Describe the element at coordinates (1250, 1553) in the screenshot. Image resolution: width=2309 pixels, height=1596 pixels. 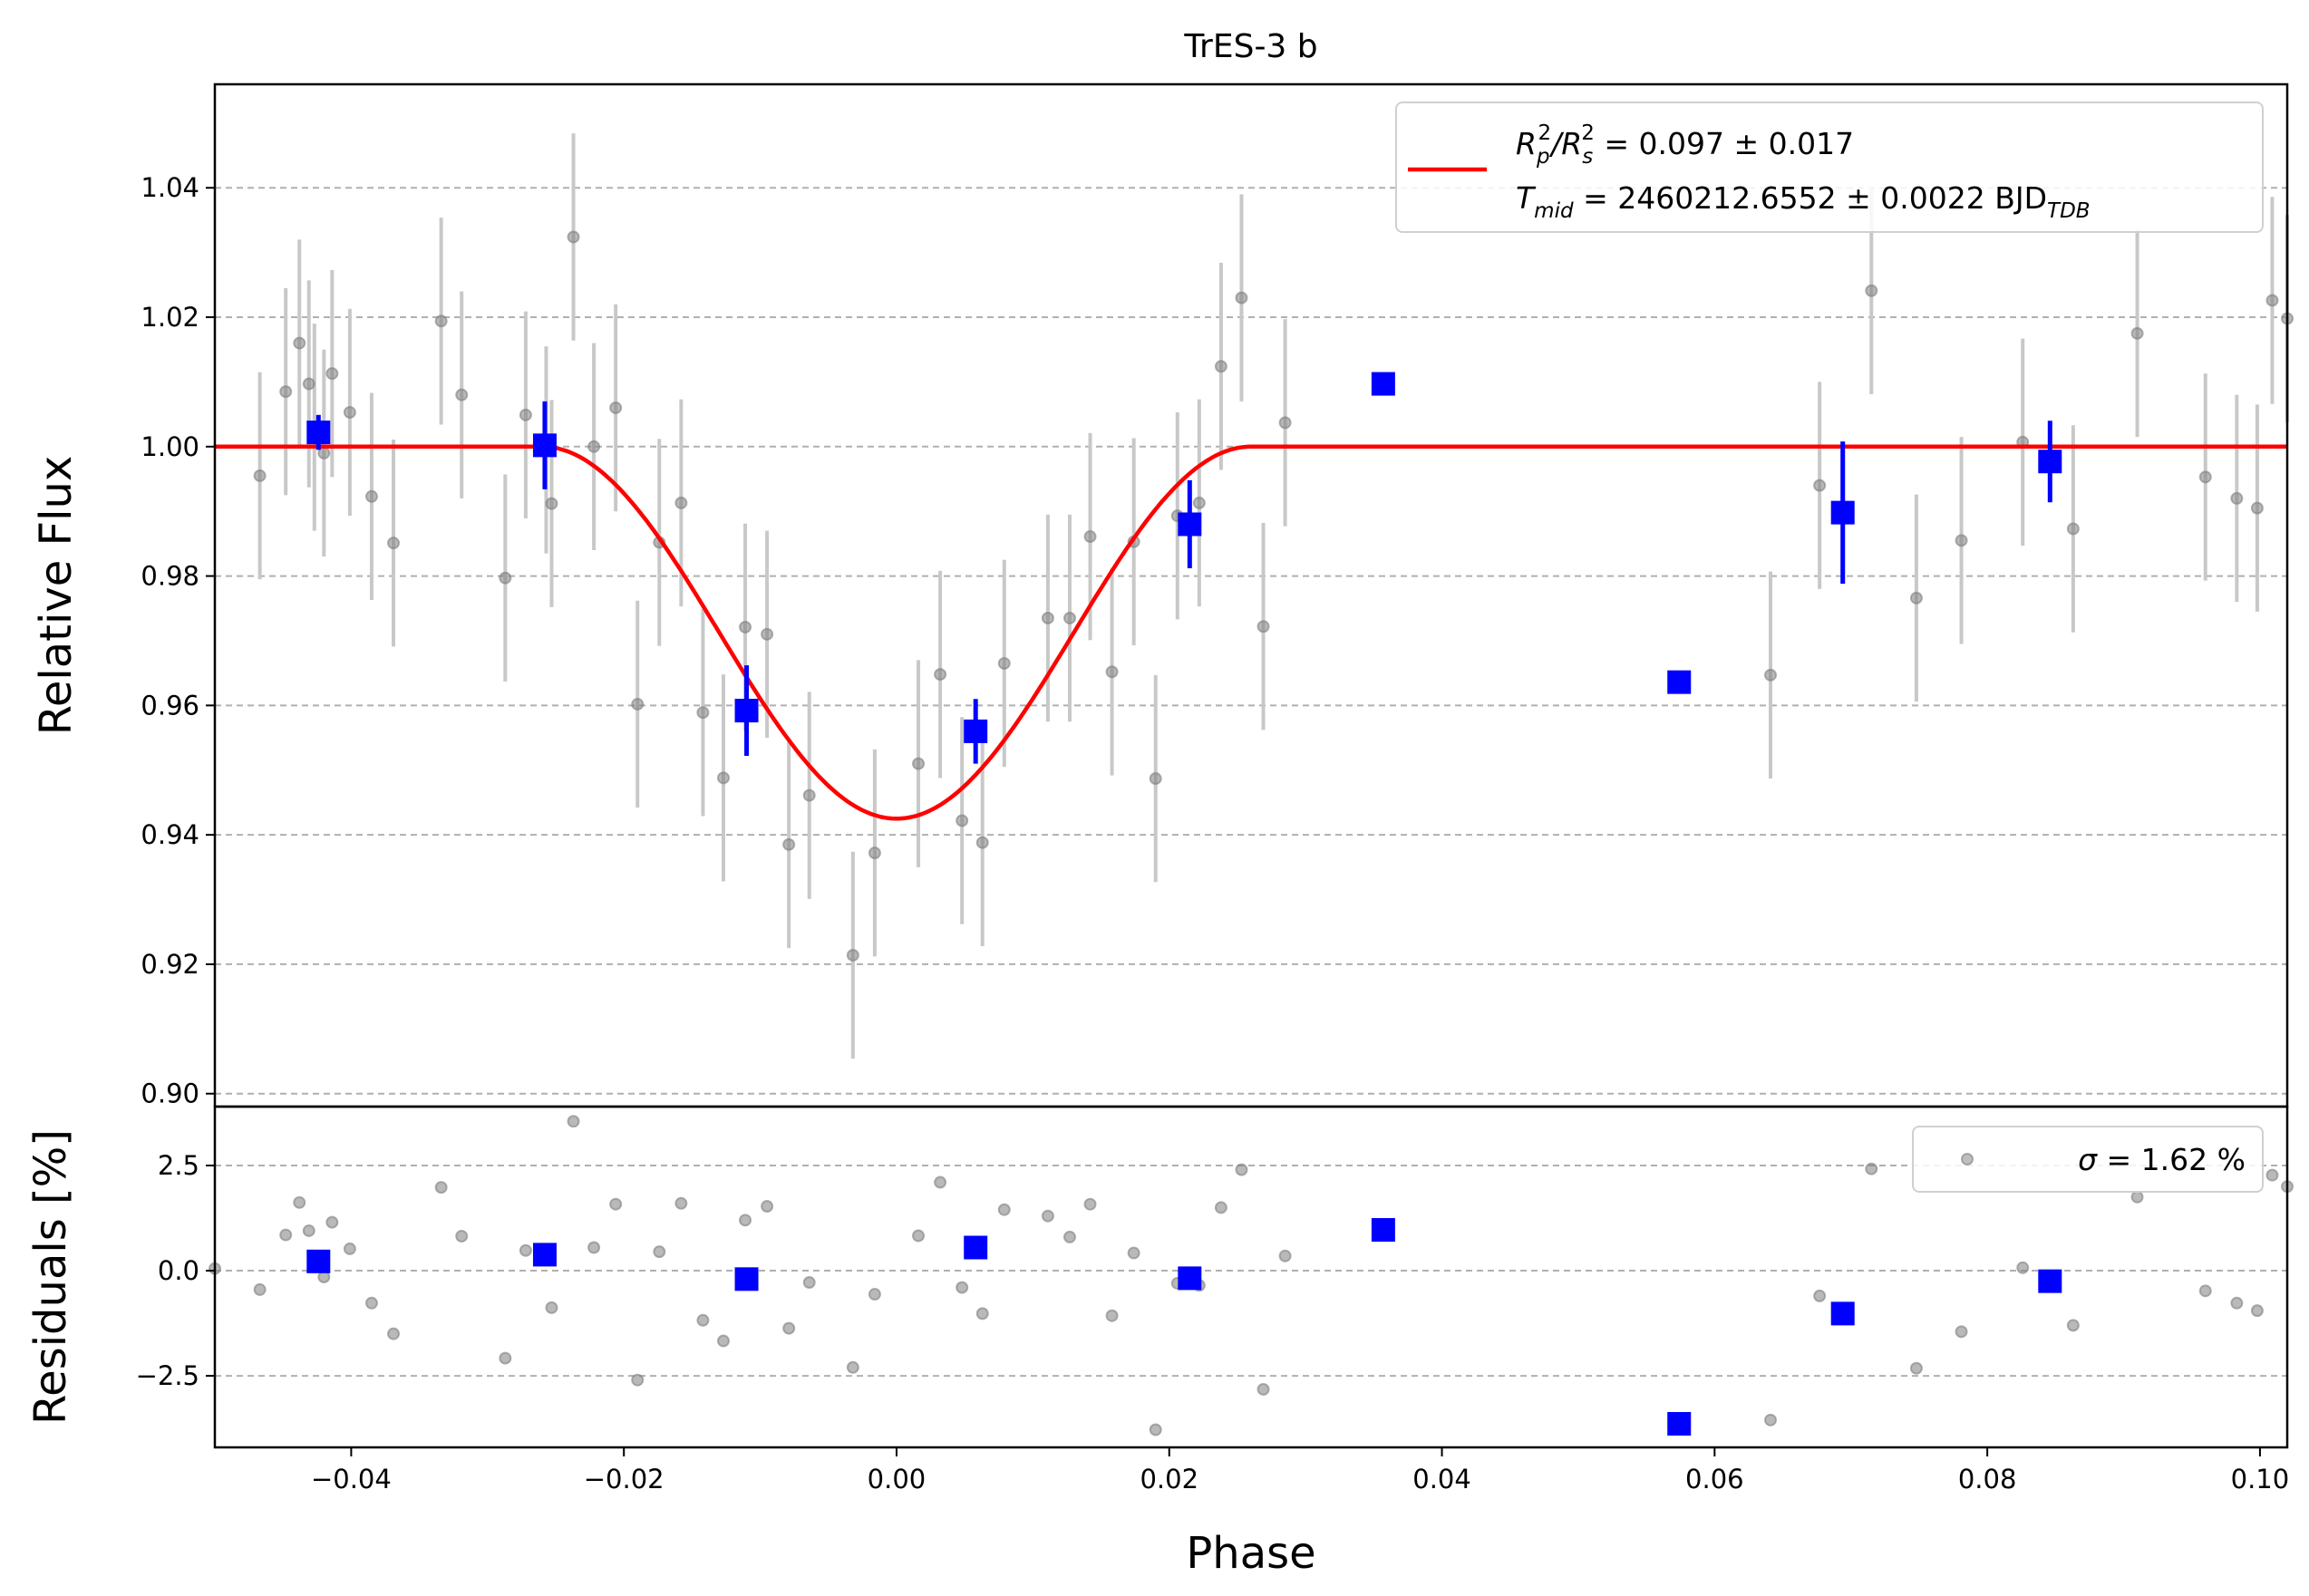
I see `x-axis-title-phase: Phase` at that location.